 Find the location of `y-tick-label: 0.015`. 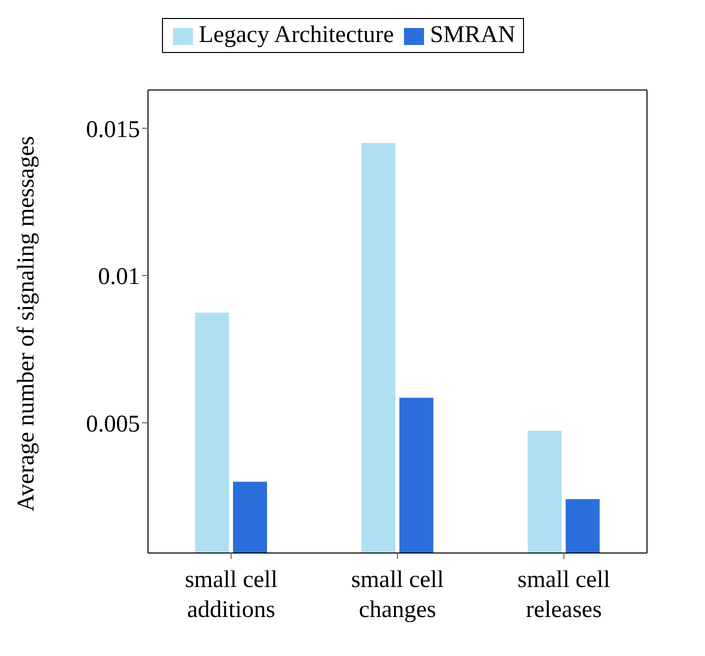

y-tick-label: 0.015 is located at coordinates (113, 129).